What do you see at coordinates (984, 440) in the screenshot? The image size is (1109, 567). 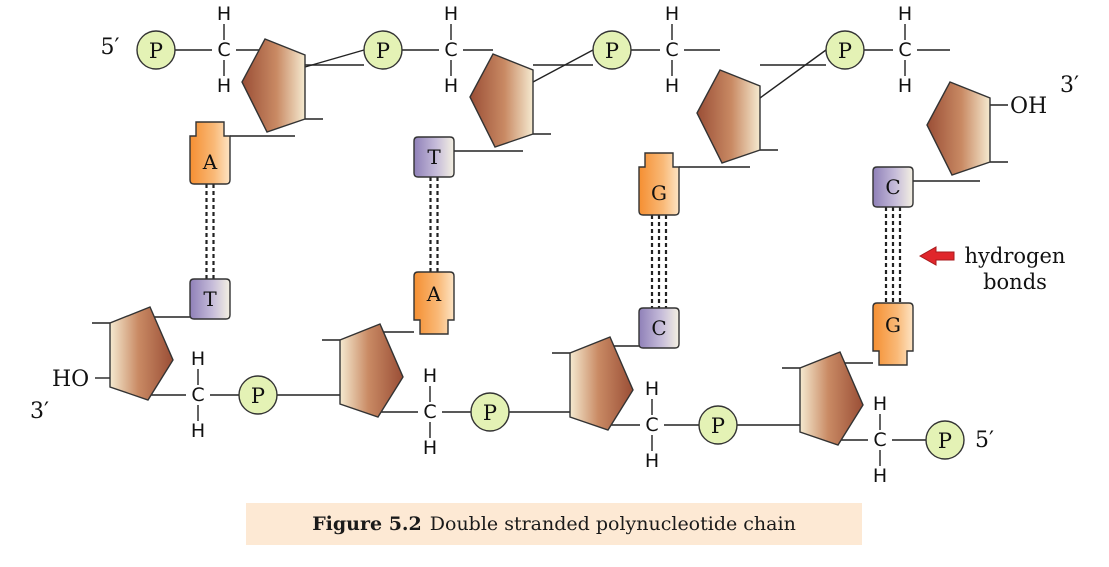 I see `bottom-five-prime-label: 5′` at bounding box center [984, 440].